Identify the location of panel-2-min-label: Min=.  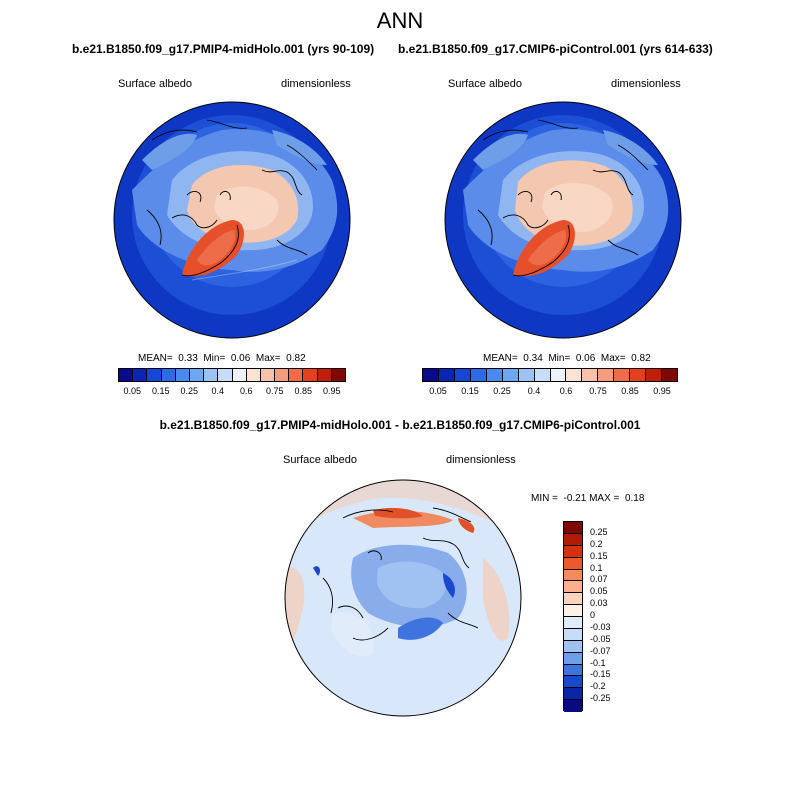
(559, 358).